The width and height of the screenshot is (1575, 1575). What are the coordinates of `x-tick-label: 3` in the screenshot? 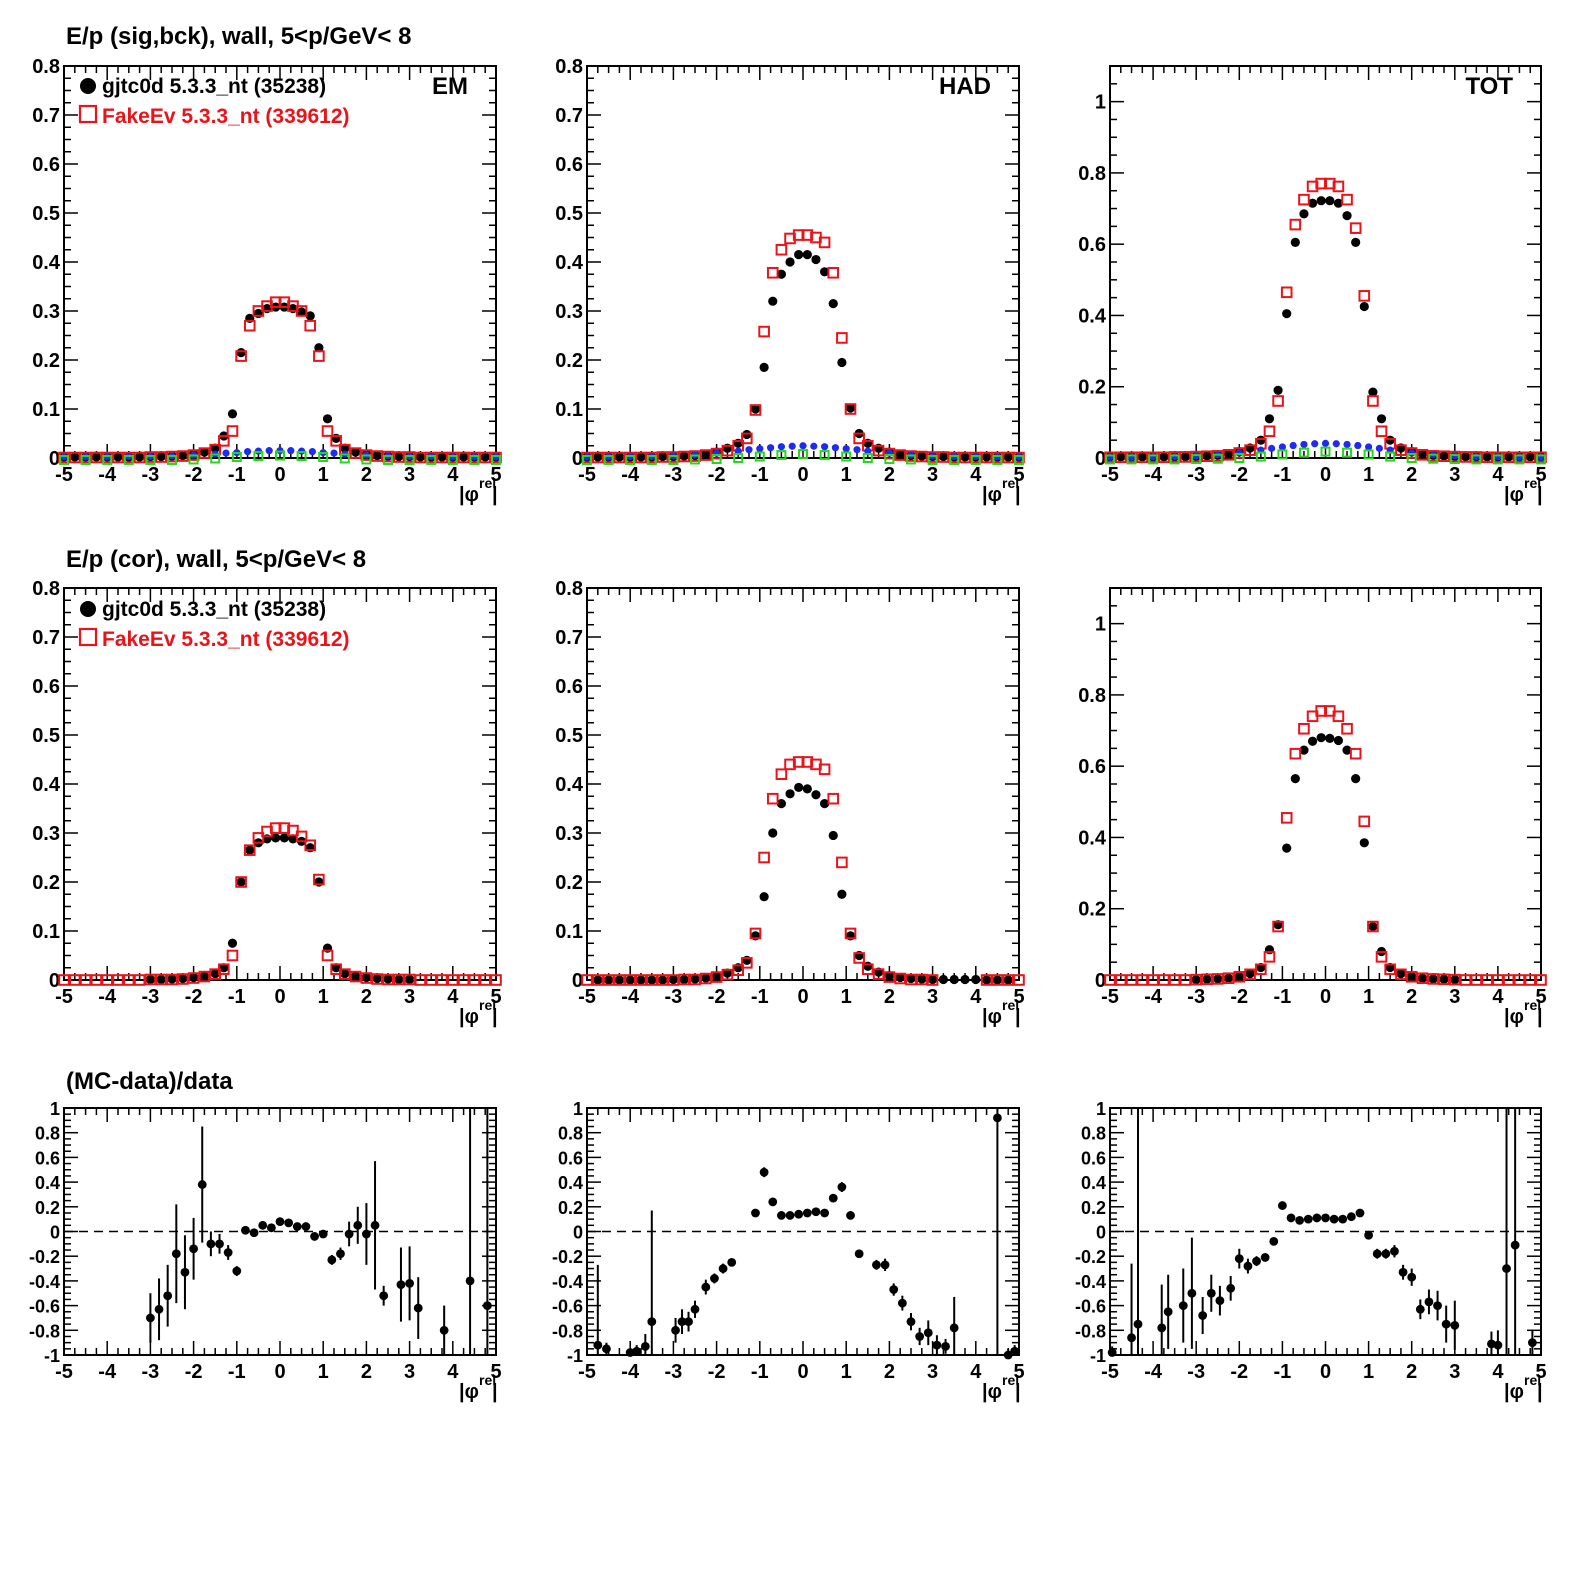 It's located at (409, 997).